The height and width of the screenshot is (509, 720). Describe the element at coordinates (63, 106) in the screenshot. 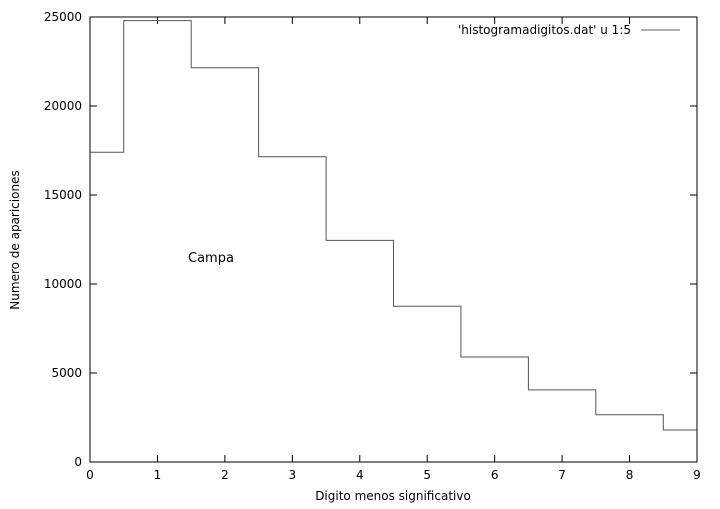

I see `y-tick-label: 20000` at that location.